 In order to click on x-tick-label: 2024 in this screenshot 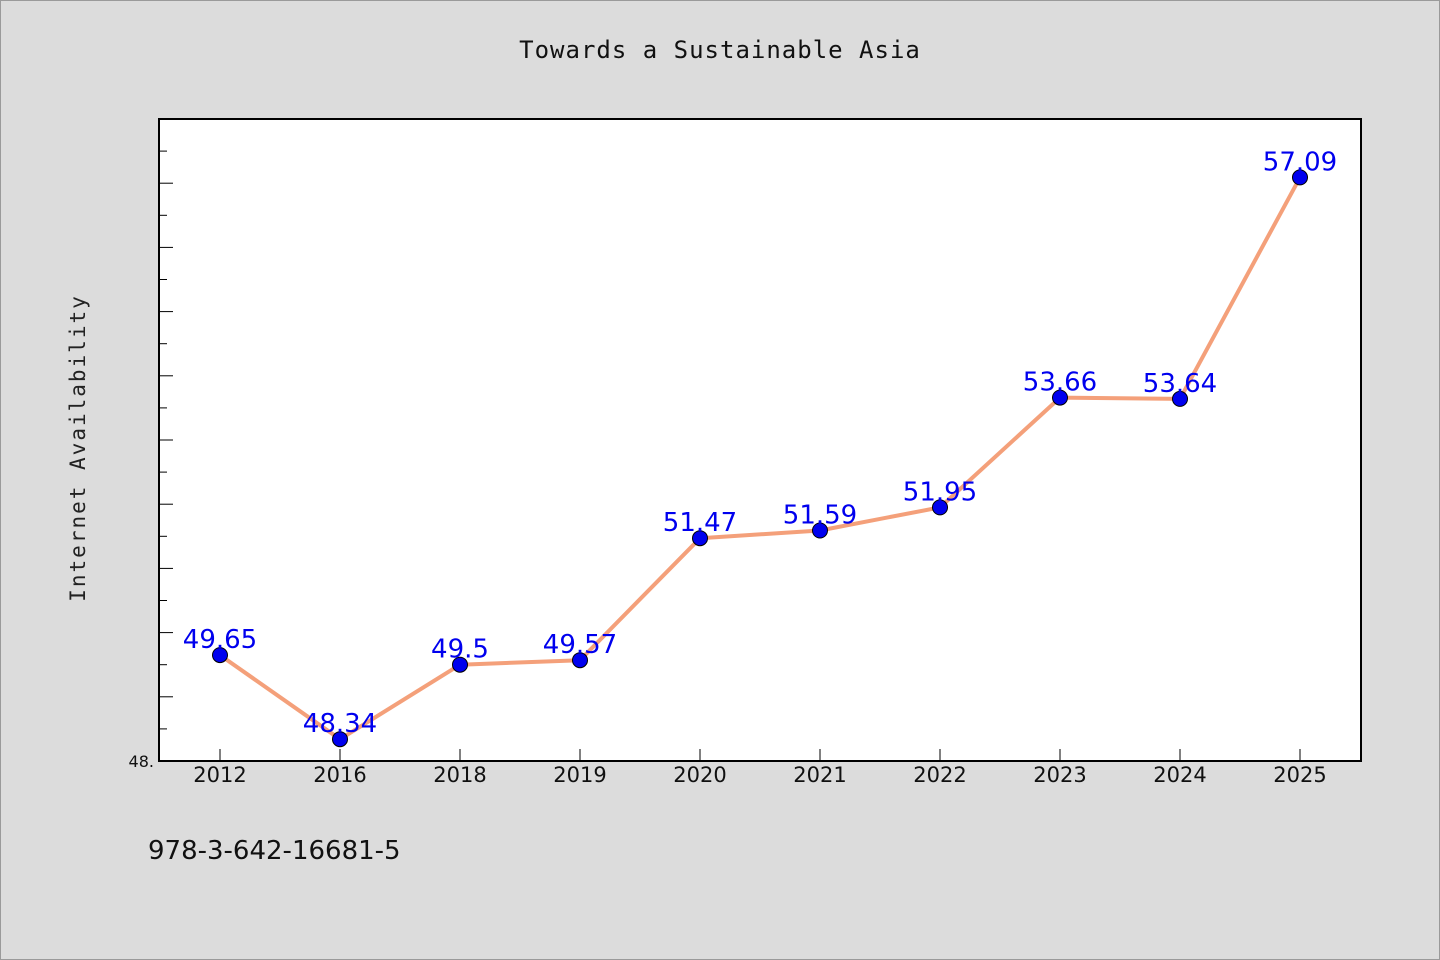, I will do `click(1179, 775)`.